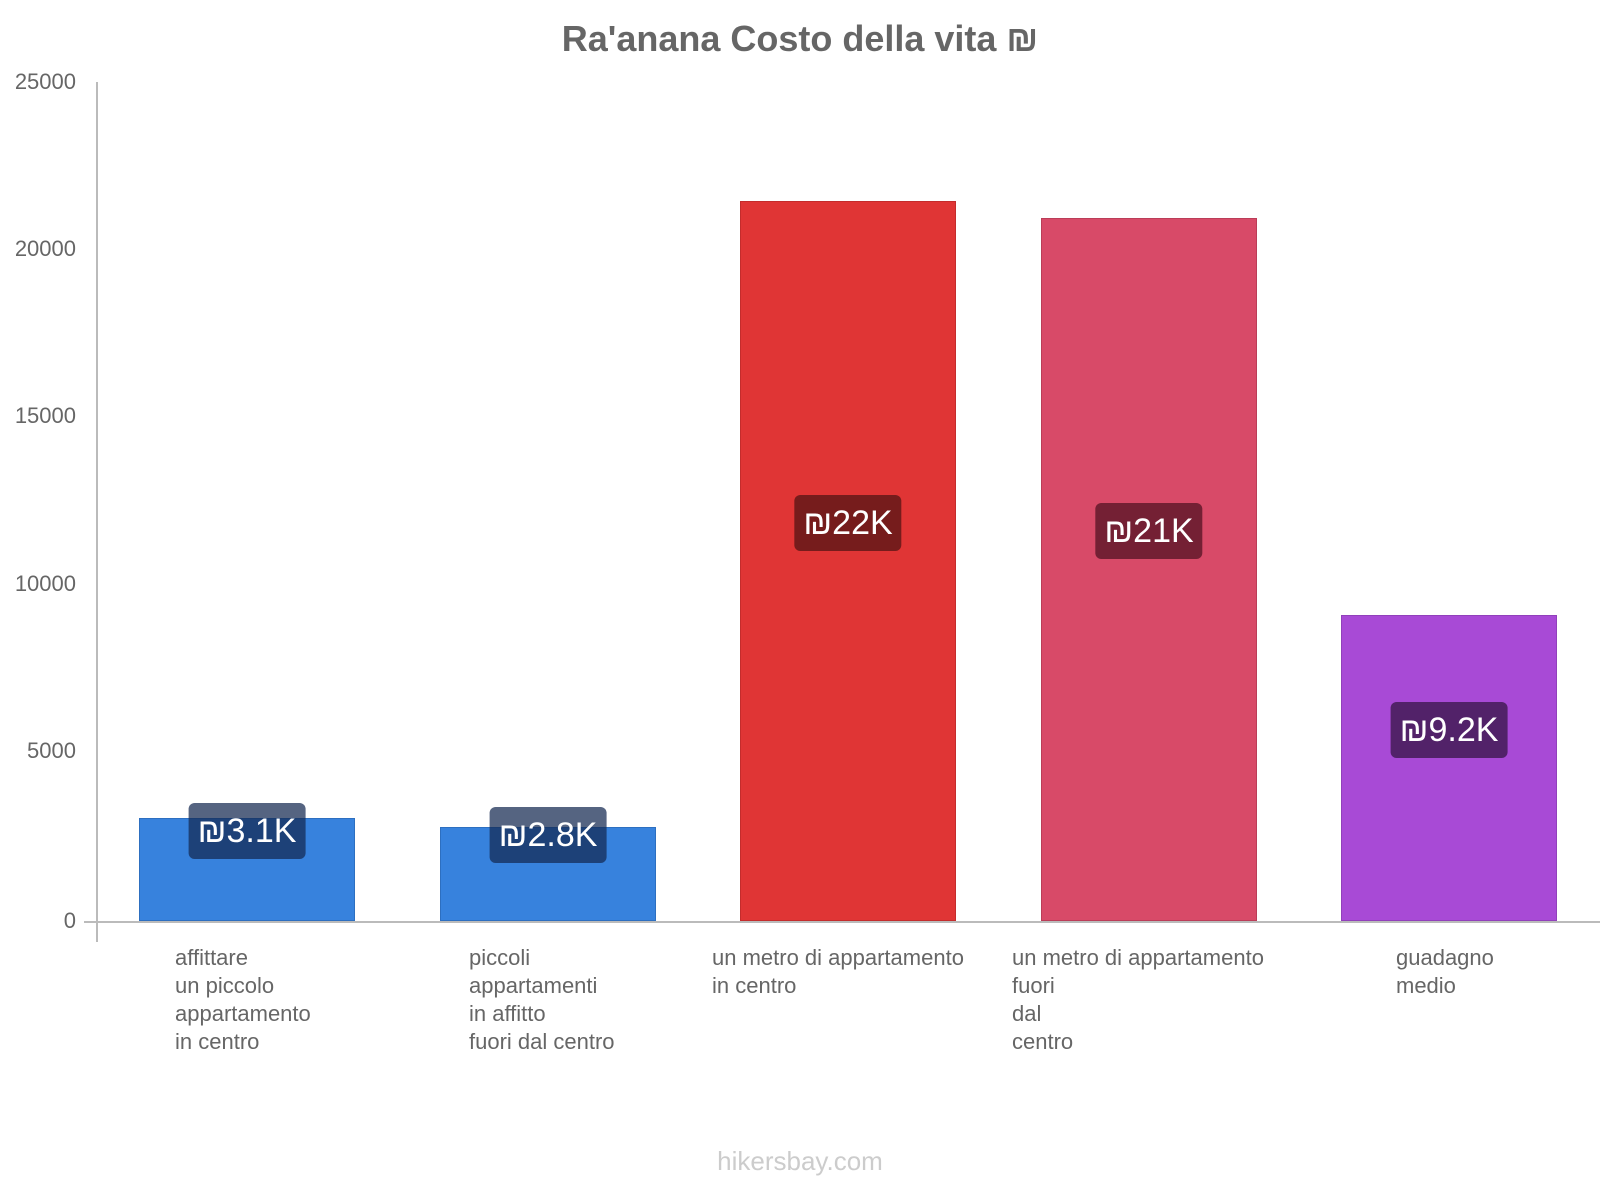 Image resolution: width=1600 pixels, height=1200 pixels. Describe the element at coordinates (1449, 768) in the screenshot. I see `bar-average-salary` at that location.